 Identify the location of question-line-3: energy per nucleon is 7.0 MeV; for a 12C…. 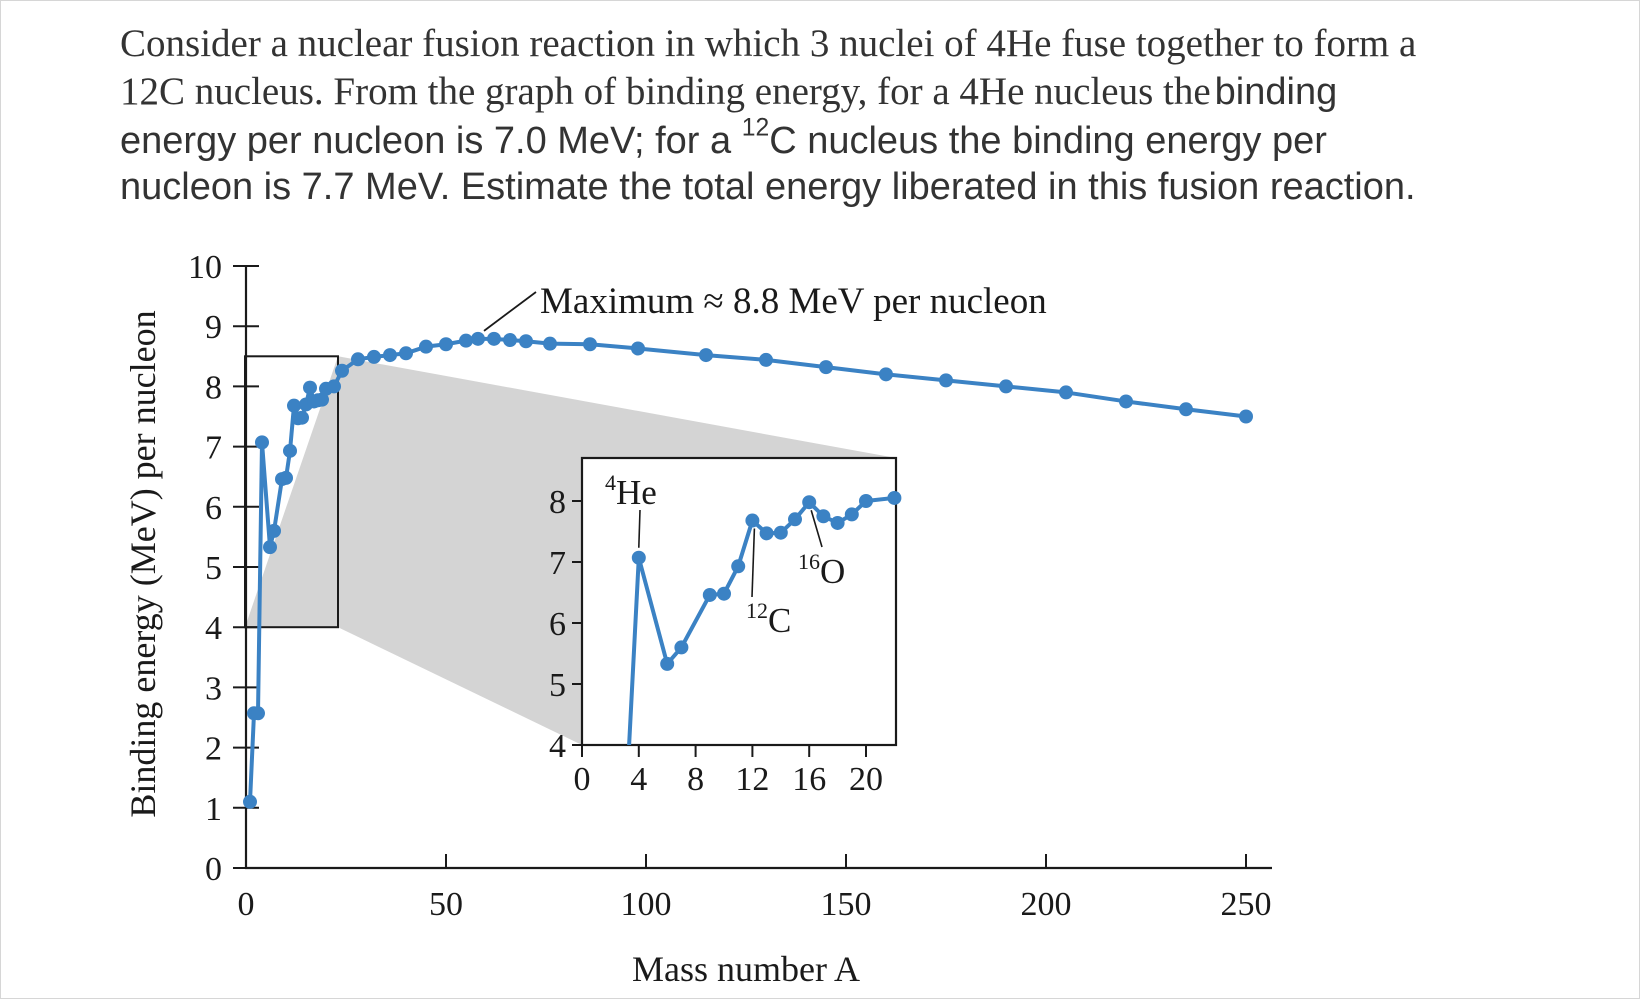
(723, 139).